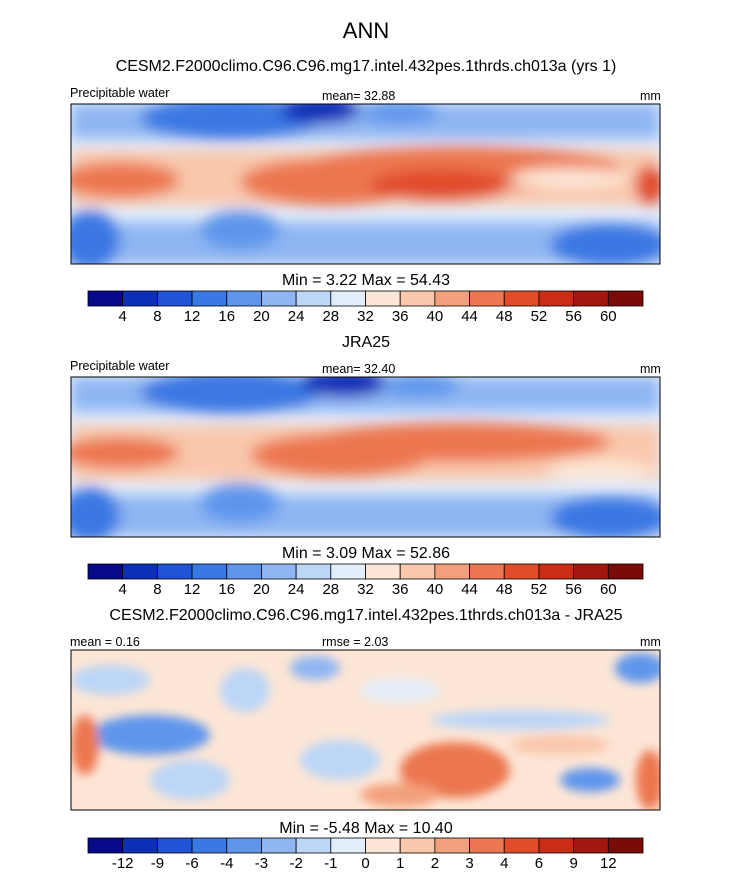 This screenshot has width=732, height=877. I want to click on colorbar-1-tick-label: 56, so click(573, 316).